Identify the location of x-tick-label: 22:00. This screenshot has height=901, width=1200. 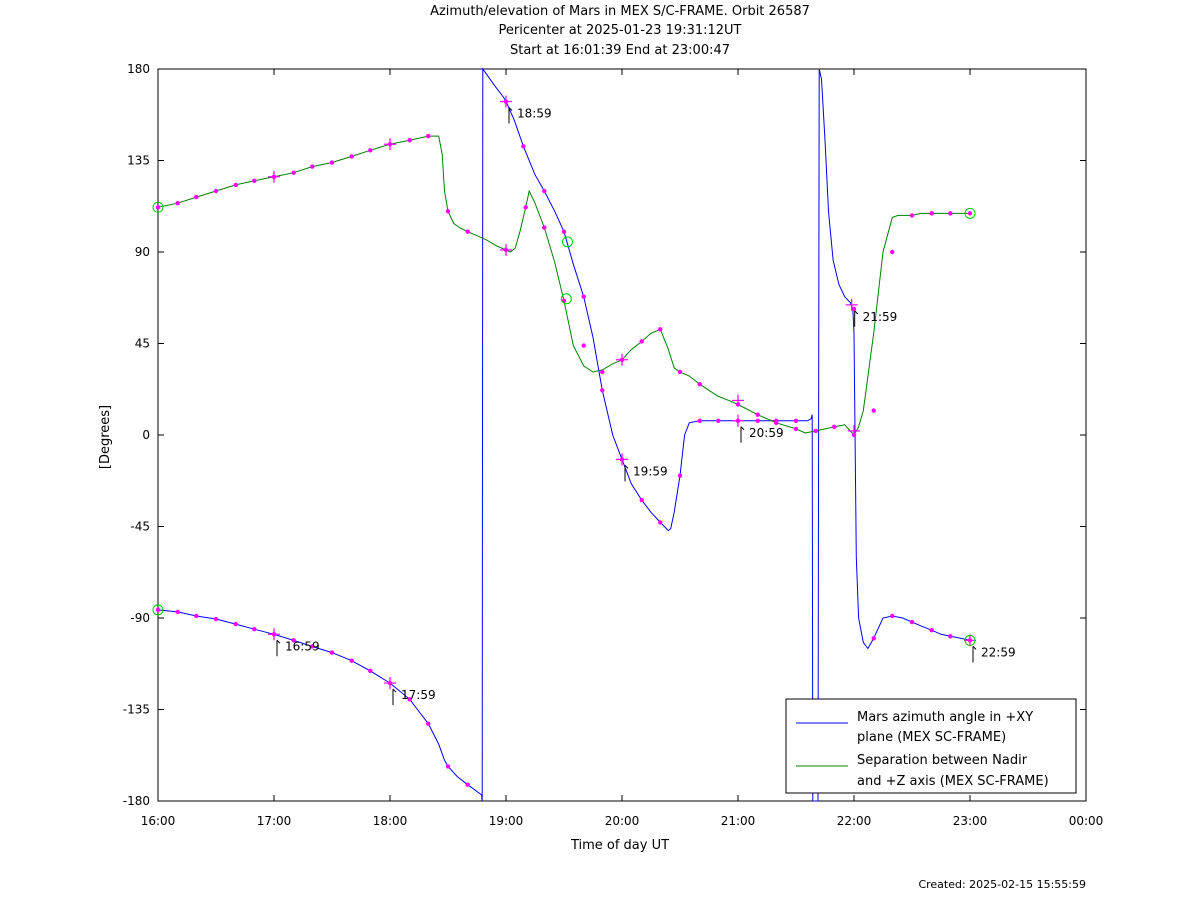
(854, 821).